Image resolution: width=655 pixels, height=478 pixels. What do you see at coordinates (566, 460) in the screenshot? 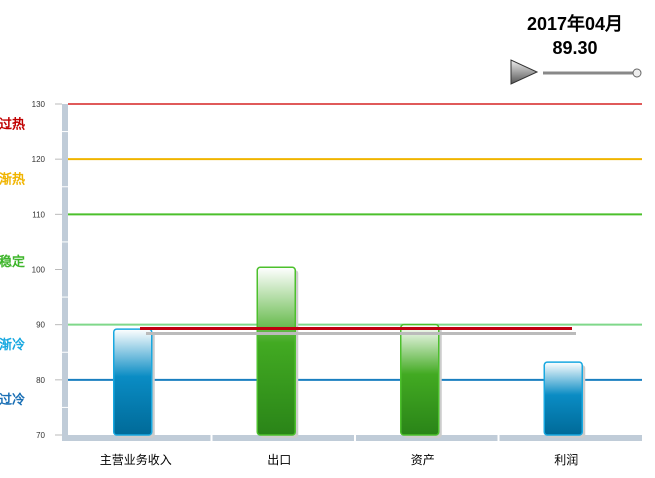
I see `x-category-label: 利润` at bounding box center [566, 460].